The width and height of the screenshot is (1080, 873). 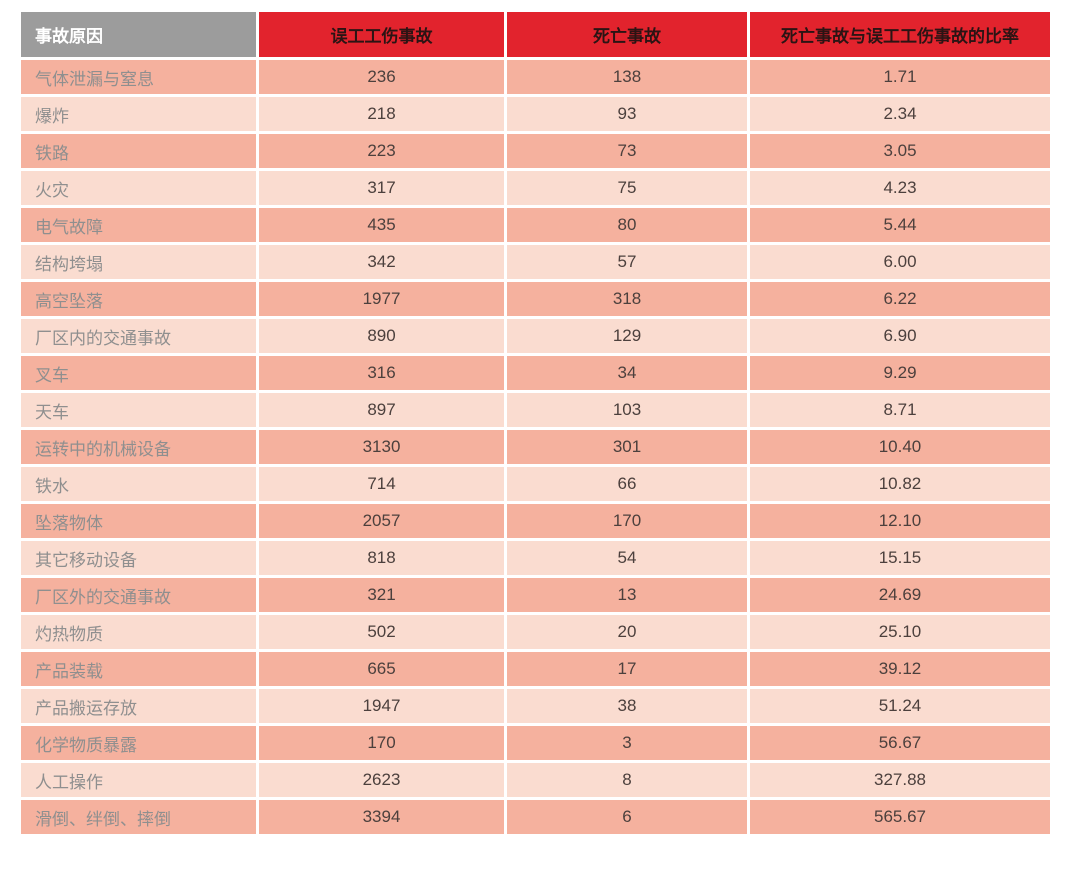 What do you see at coordinates (381, 373) in the screenshot?
I see `lost-time-cell: 316` at bounding box center [381, 373].